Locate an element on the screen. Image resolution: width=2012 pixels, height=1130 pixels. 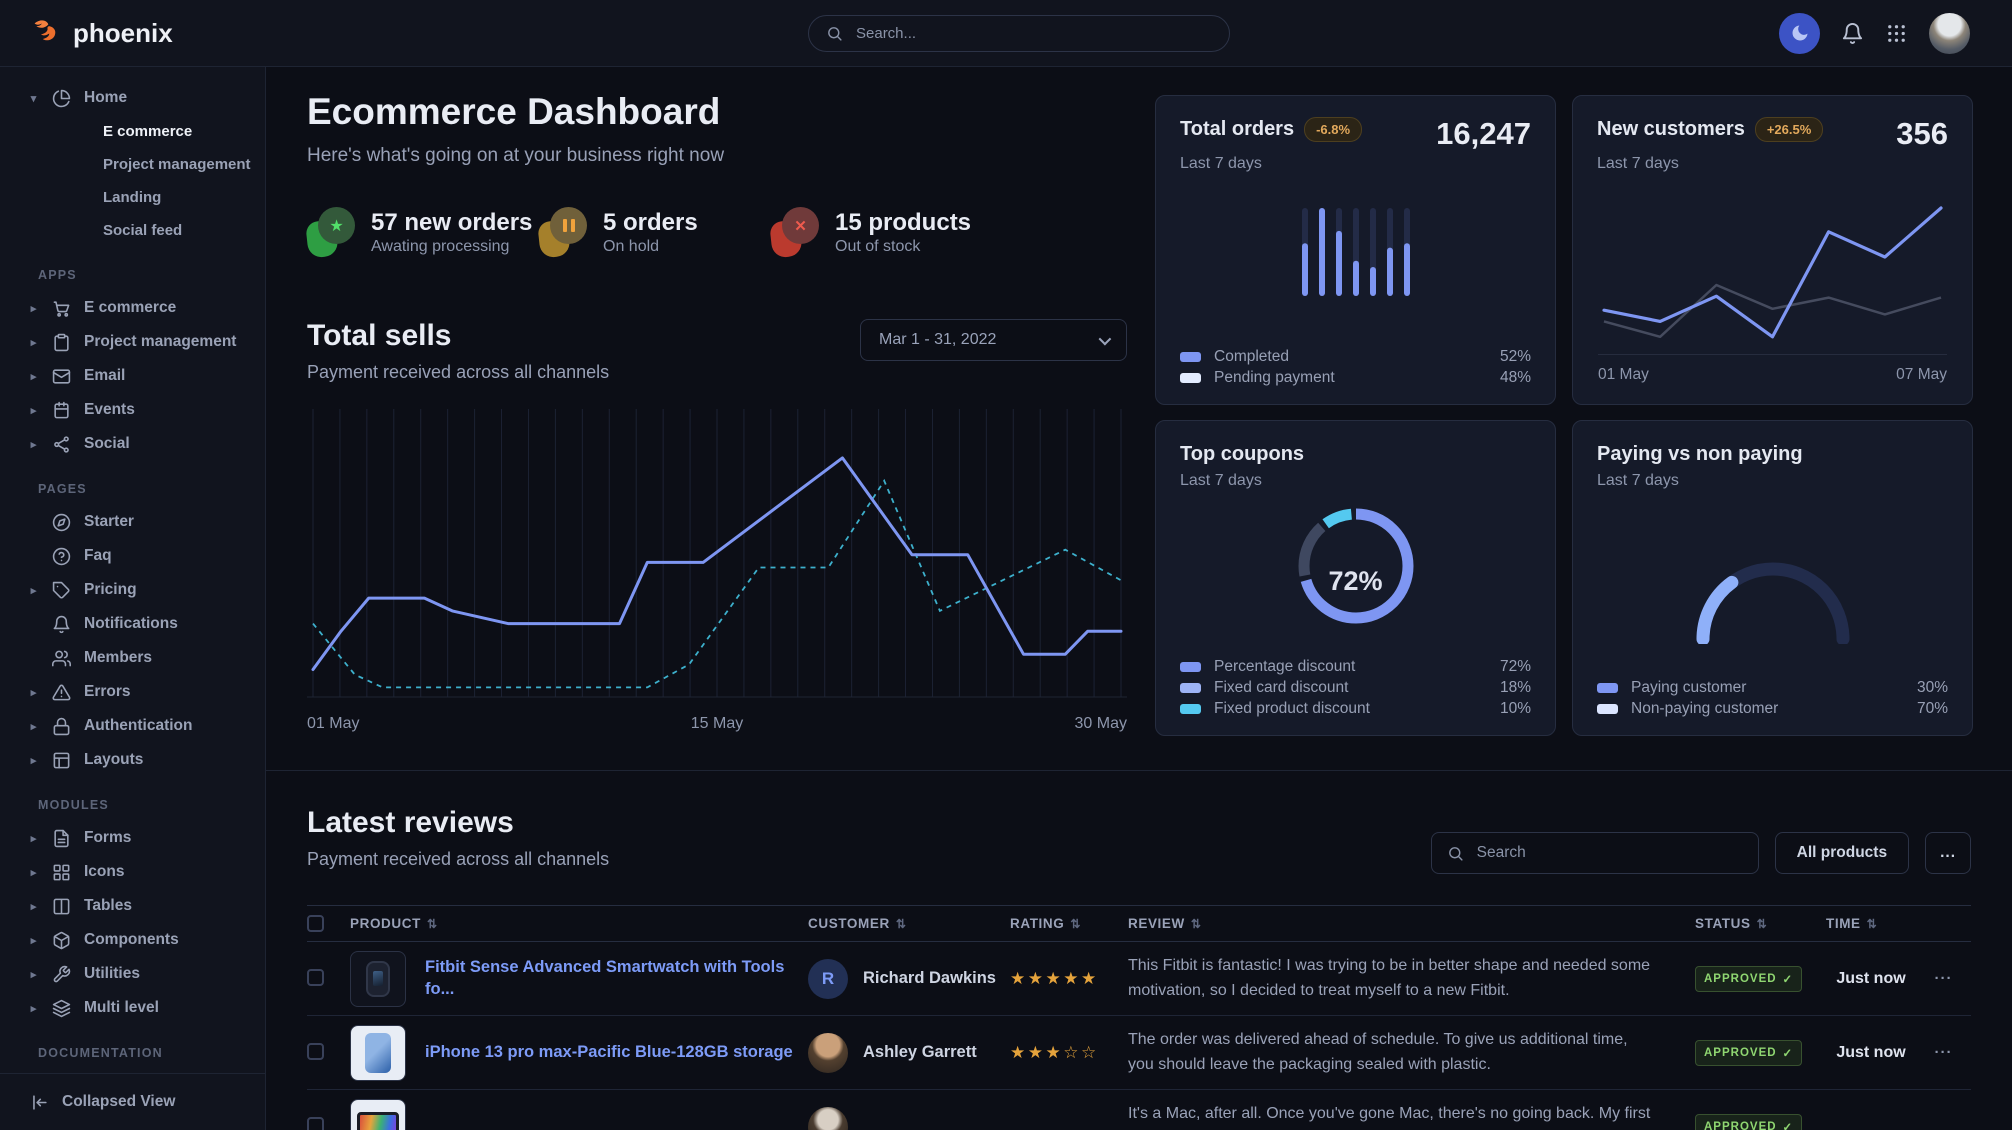
sidebar-item-errors: ▸ Errors is located at coordinates (132, 692).